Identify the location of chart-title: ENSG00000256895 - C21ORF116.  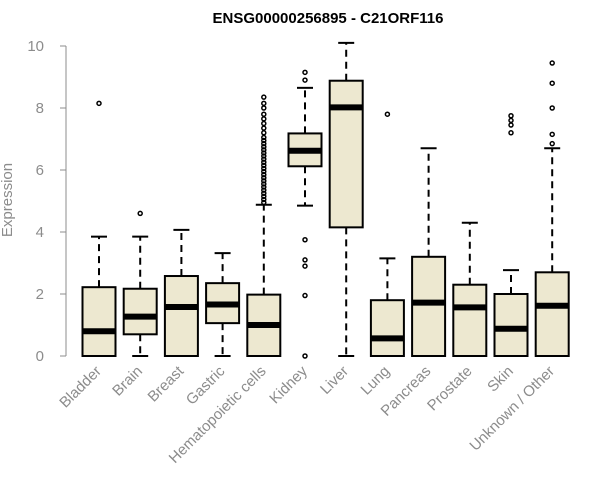
(328, 18).